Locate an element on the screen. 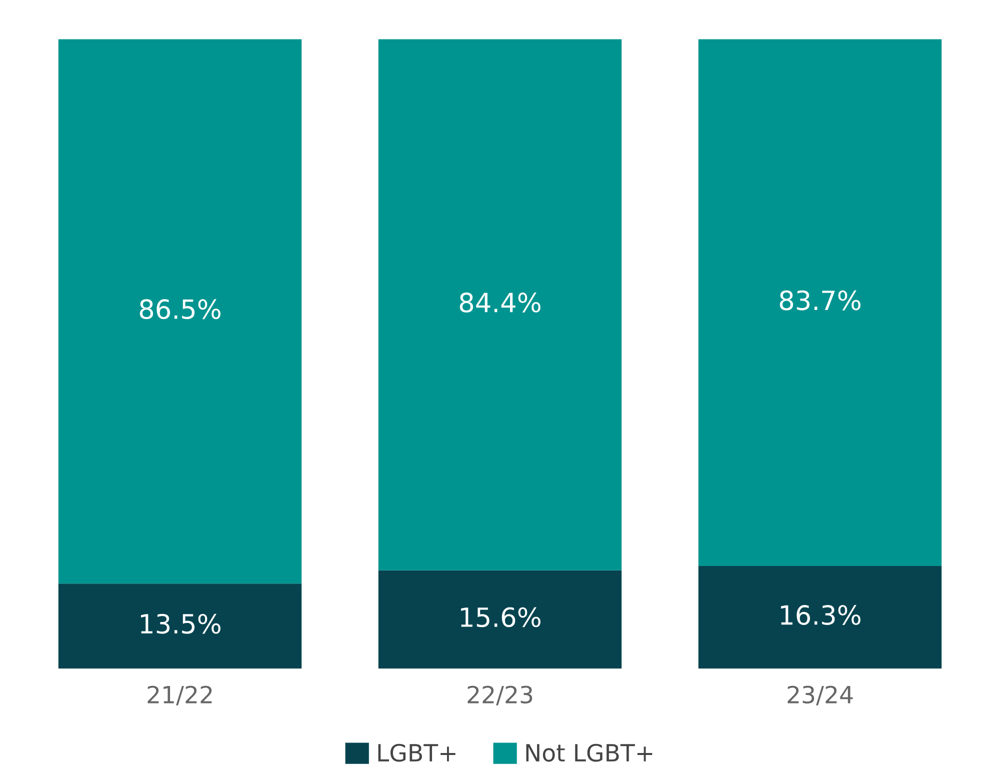 Image resolution: width=1000 pixels, height=782 pixels. data-label: 84.4% is located at coordinates (500, 302).